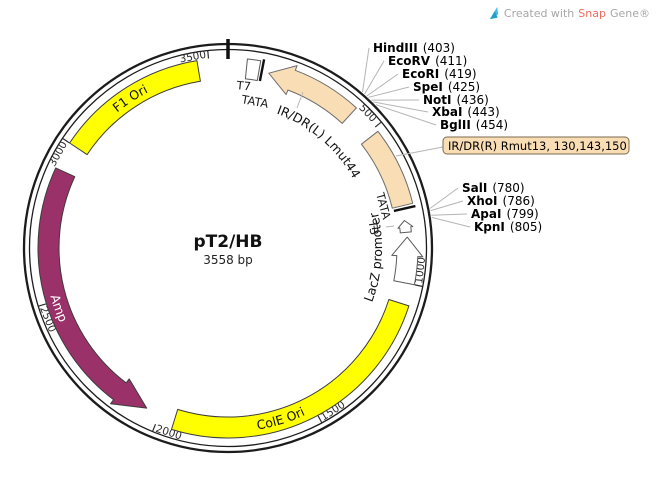 Image resolution: width=660 pixels, height=484 pixels. Describe the element at coordinates (501, 201) in the screenshot. I see `site-label-xhoi: XhoI (786)` at that location.